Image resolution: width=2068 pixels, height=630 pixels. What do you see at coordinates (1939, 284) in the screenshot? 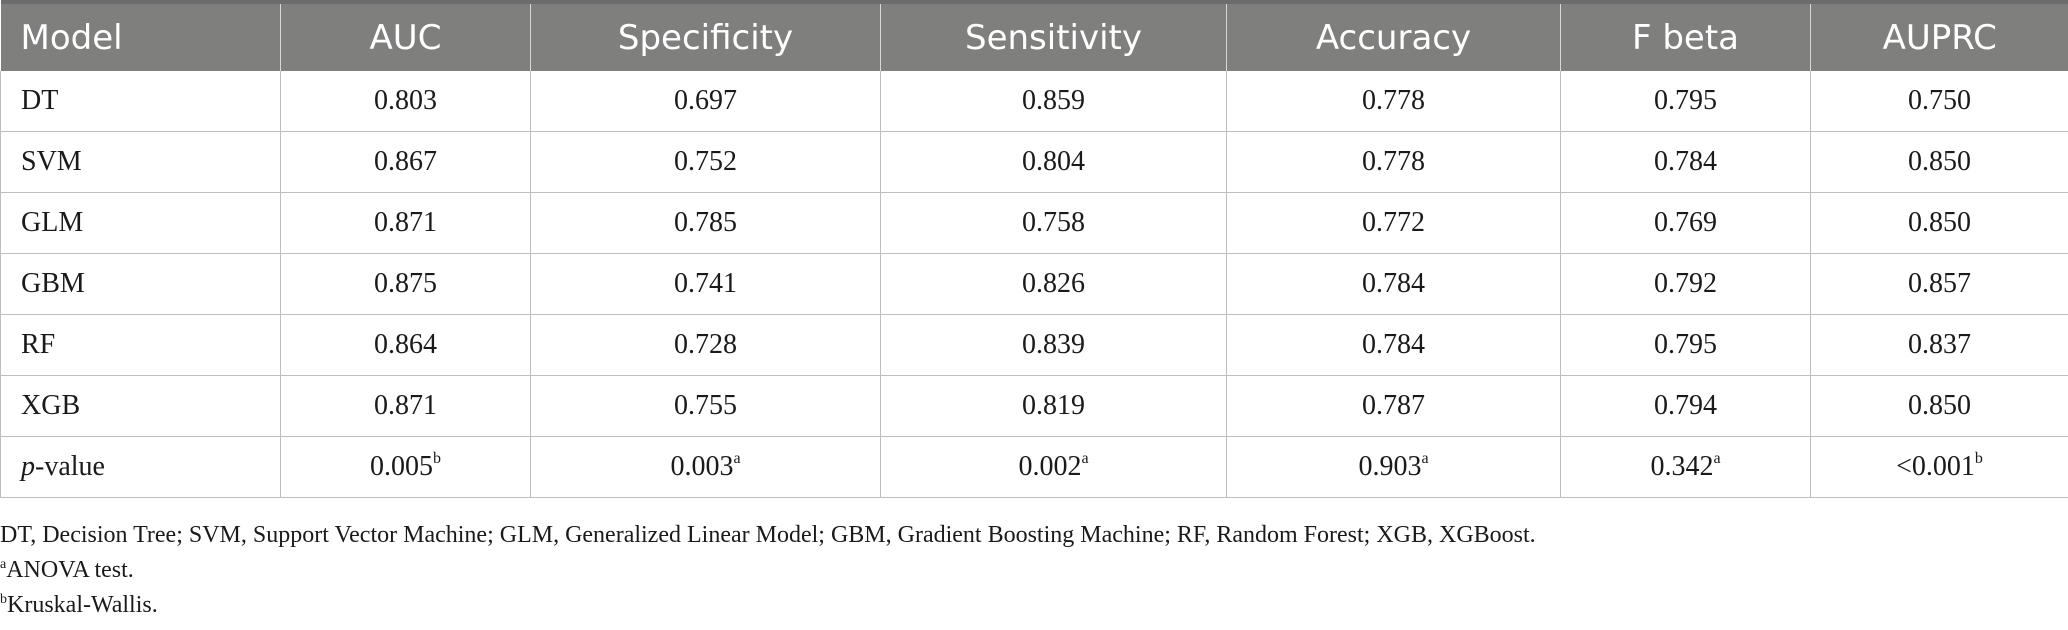
I see `cell-value: 0.857` at bounding box center [1939, 284].